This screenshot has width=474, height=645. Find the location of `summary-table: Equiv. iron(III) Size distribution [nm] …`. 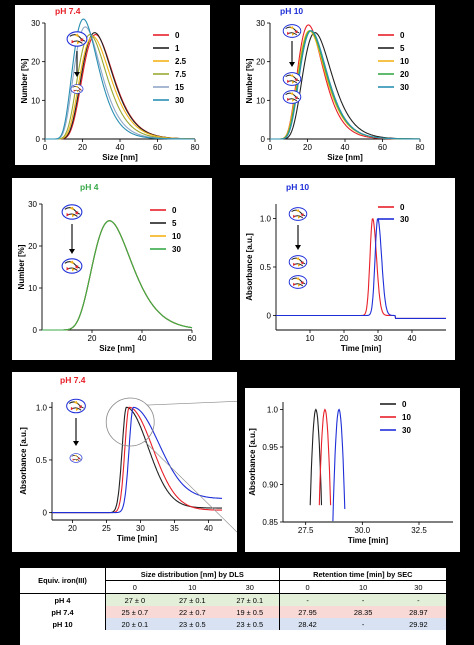

summary-table: Equiv. iron(III) Size distribution [nm] … is located at coordinates (233, 606).